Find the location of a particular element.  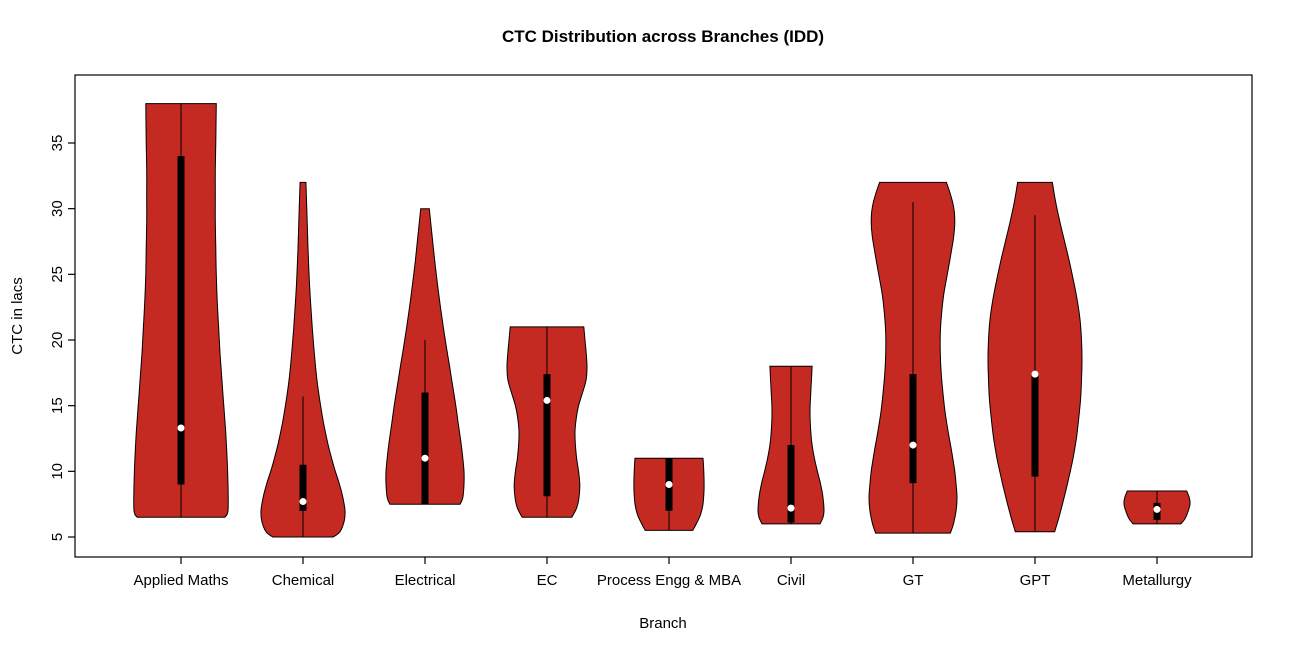

x-axis-label: Branch is located at coordinates (663, 623).